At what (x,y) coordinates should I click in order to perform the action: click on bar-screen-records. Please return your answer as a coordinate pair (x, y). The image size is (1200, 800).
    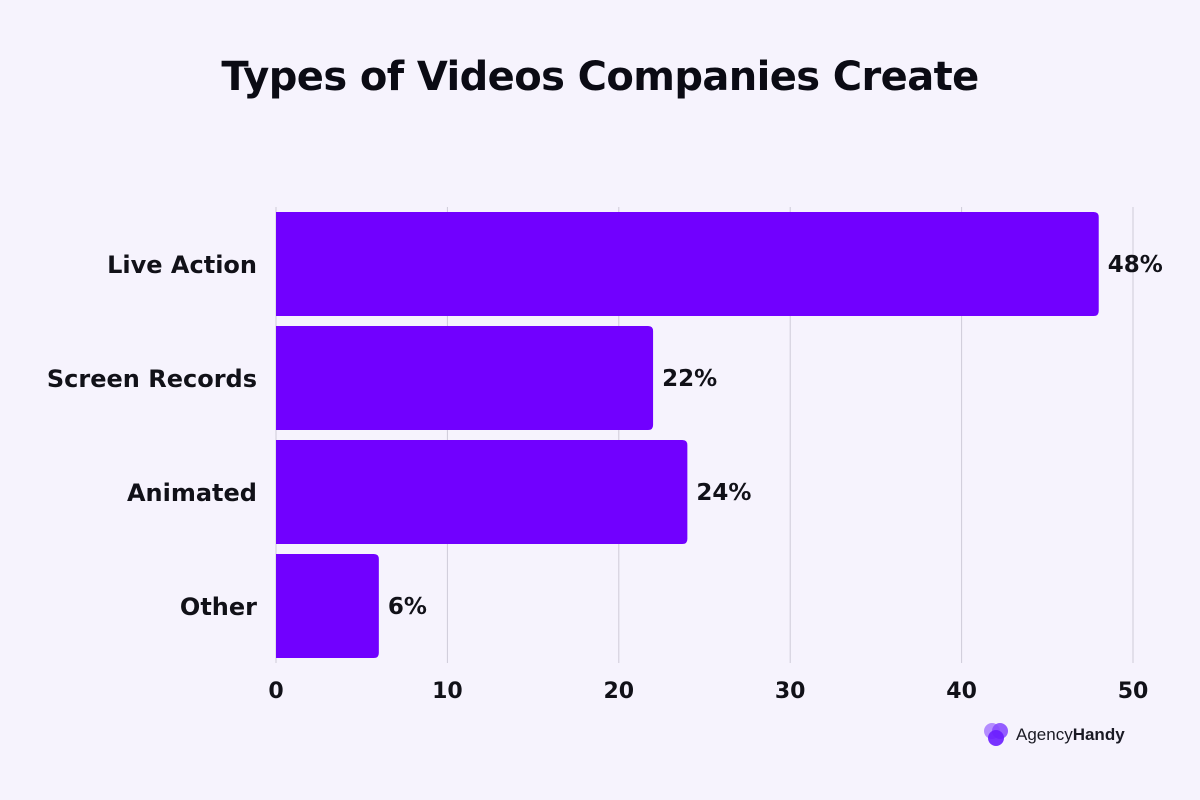
    Looking at the image, I should click on (465, 378).